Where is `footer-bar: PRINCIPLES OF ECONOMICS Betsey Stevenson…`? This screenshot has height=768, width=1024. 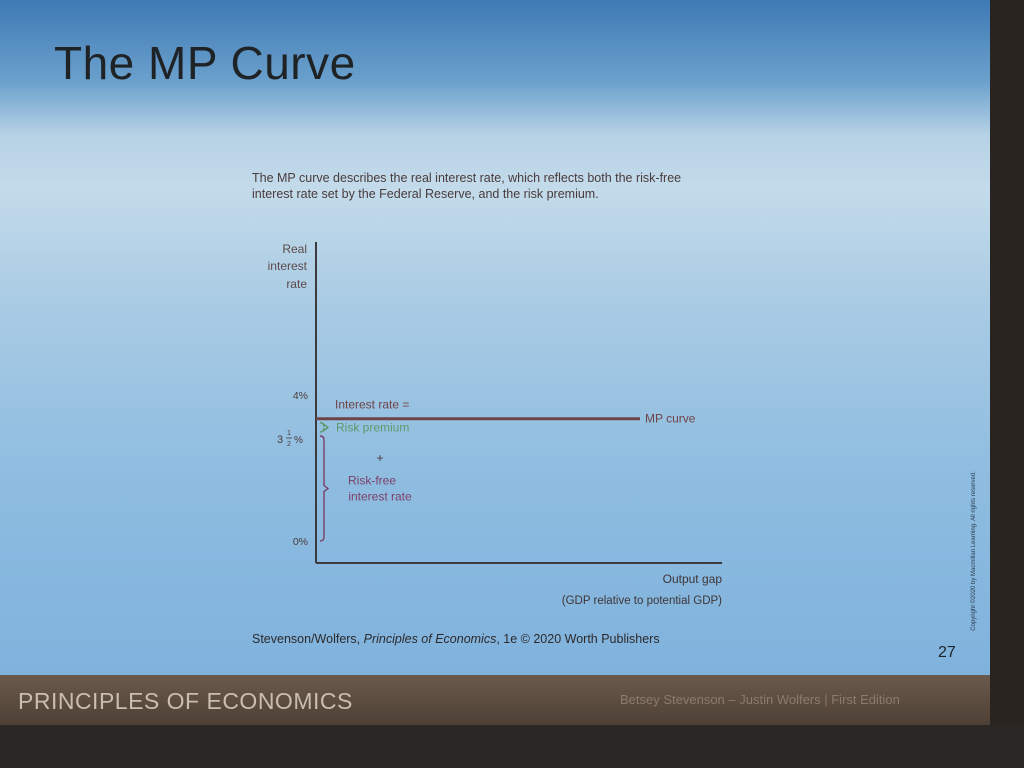 footer-bar: PRINCIPLES OF ECONOMICS Betsey Stevenson… is located at coordinates (495, 700).